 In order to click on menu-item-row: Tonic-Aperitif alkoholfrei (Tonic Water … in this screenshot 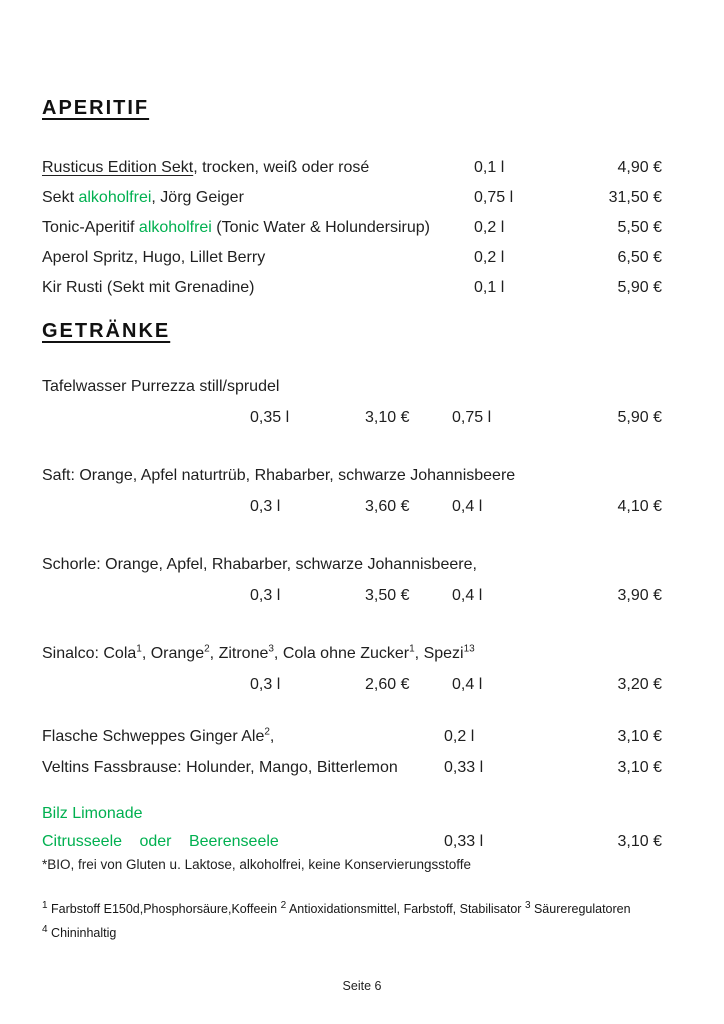, I will do `click(352, 228)`.